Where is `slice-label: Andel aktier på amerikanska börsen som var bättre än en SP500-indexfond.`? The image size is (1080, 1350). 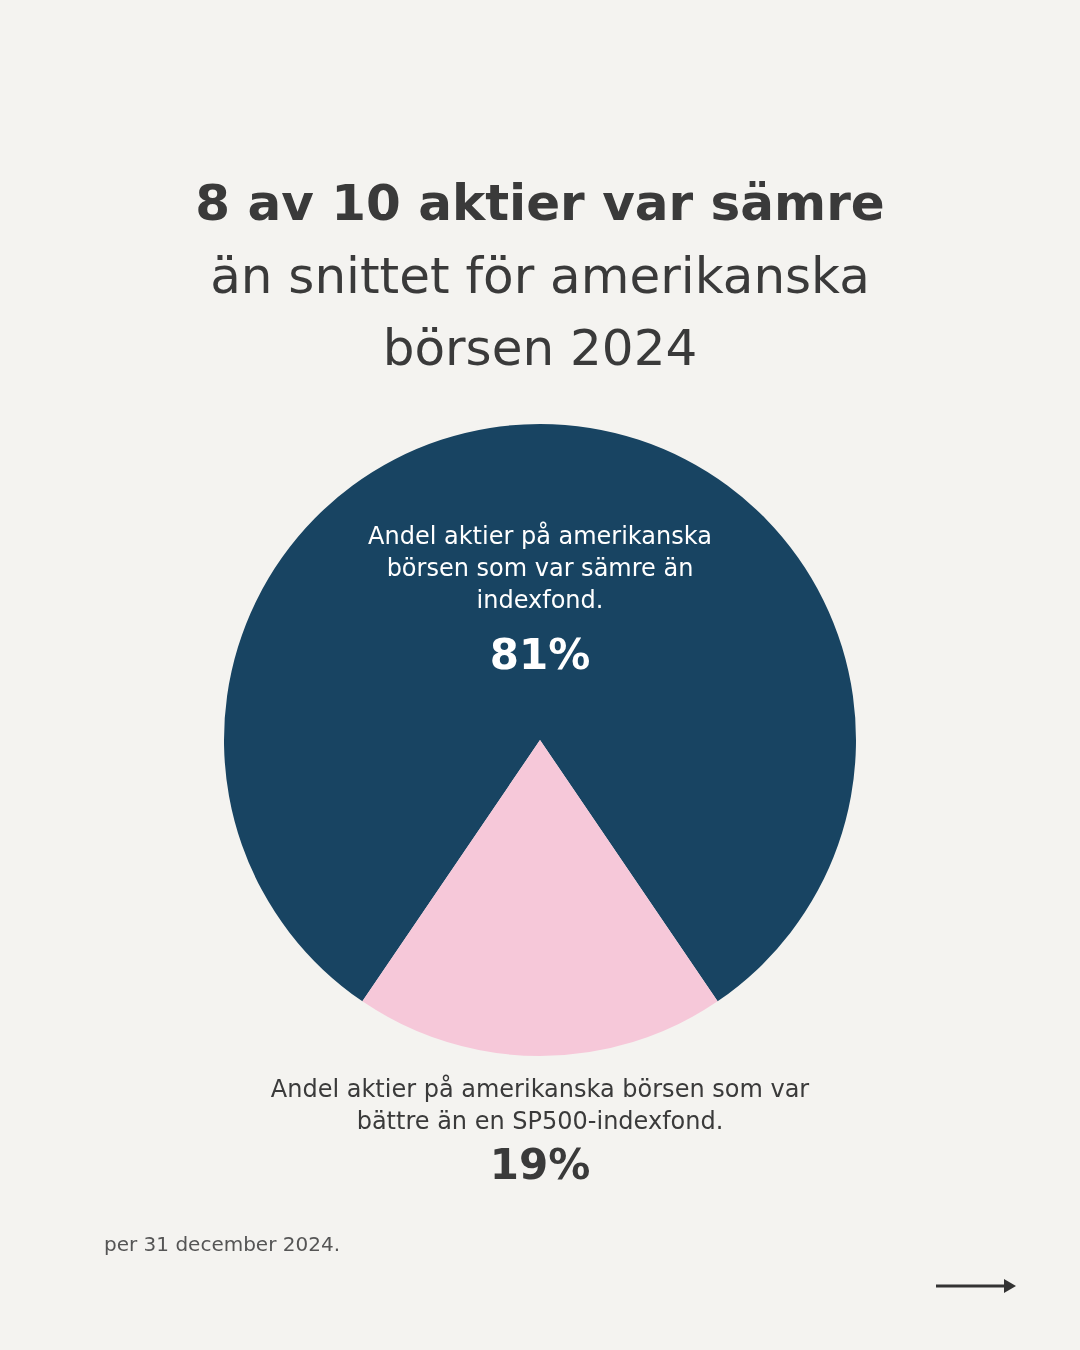 slice-label: Andel aktier på amerikanska börsen som var bättre än en SP500-indexfond. is located at coordinates (540, 1105).